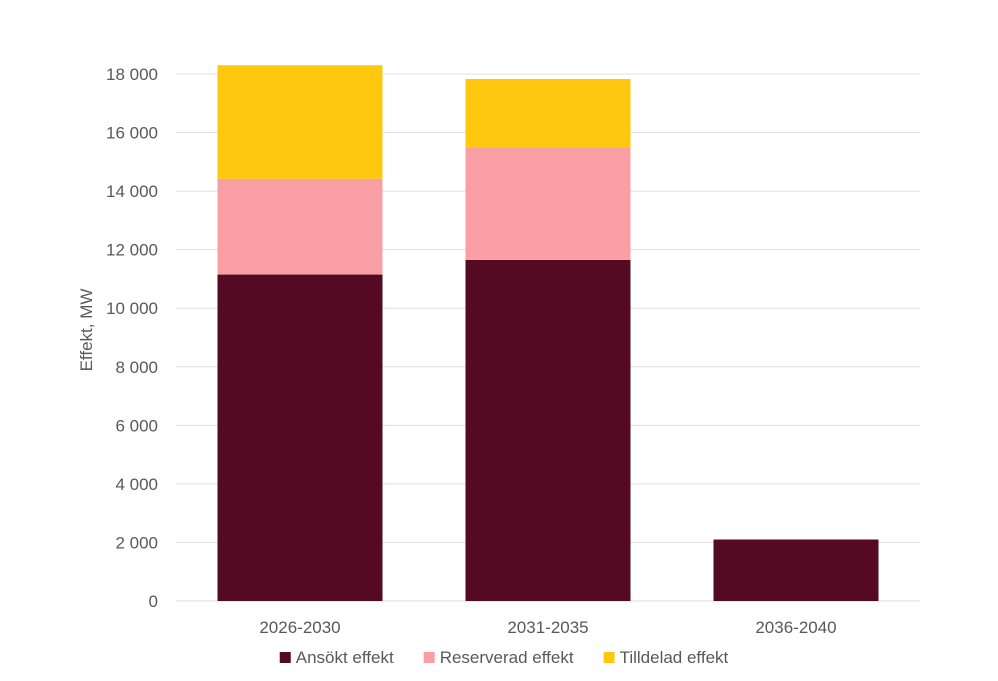 This screenshot has height=681, width=998. Describe the element at coordinates (132, 250) in the screenshot. I see `y-tick-label: 12 000` at that location.